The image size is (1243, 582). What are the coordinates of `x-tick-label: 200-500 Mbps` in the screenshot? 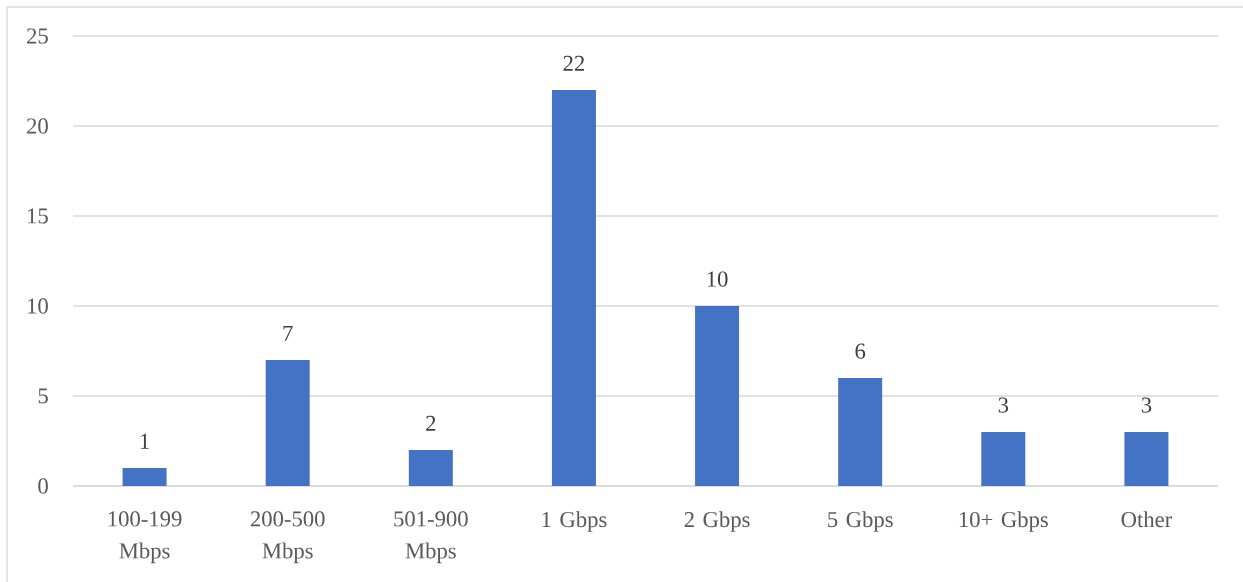 It's located at (287, 537).